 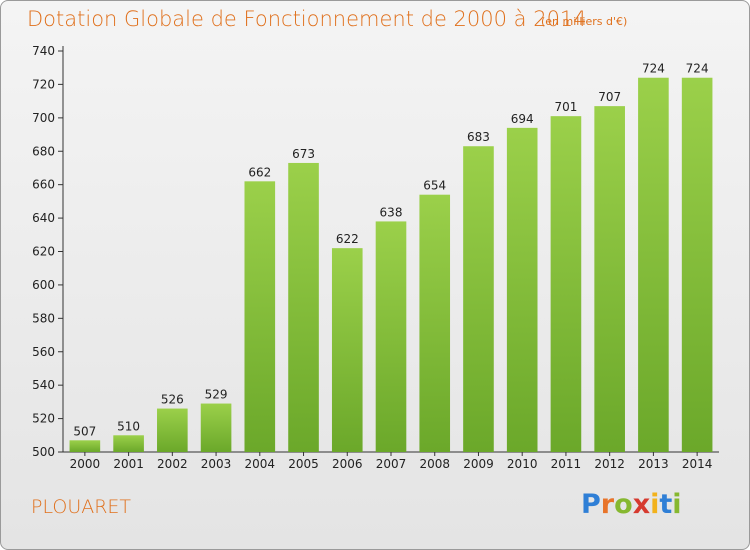 I want to click on y-tick-label: 680, so click(x=43, y=151).